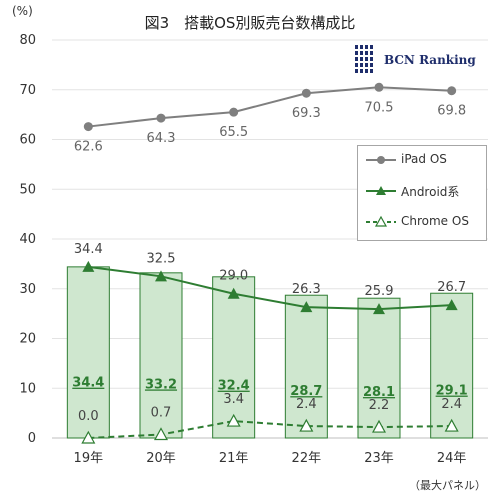 The image size is (500, 499). Describe the element at coordinates (381, 190) in the screenshot. I see `legend-symbol-android` at that location.